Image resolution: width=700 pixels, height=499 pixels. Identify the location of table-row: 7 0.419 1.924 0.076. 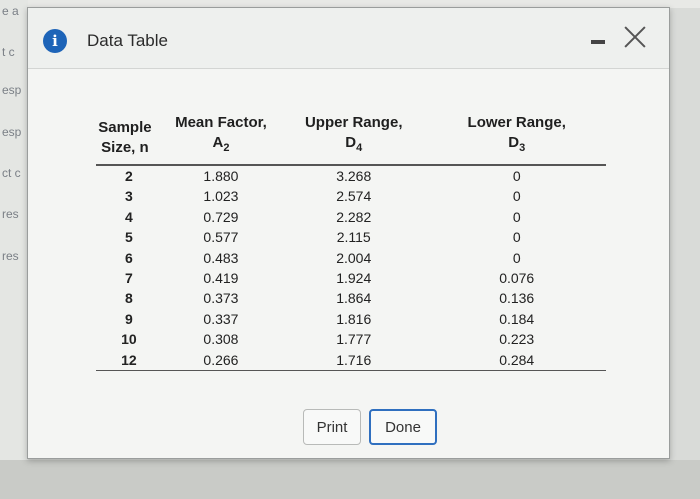
(351, 278).